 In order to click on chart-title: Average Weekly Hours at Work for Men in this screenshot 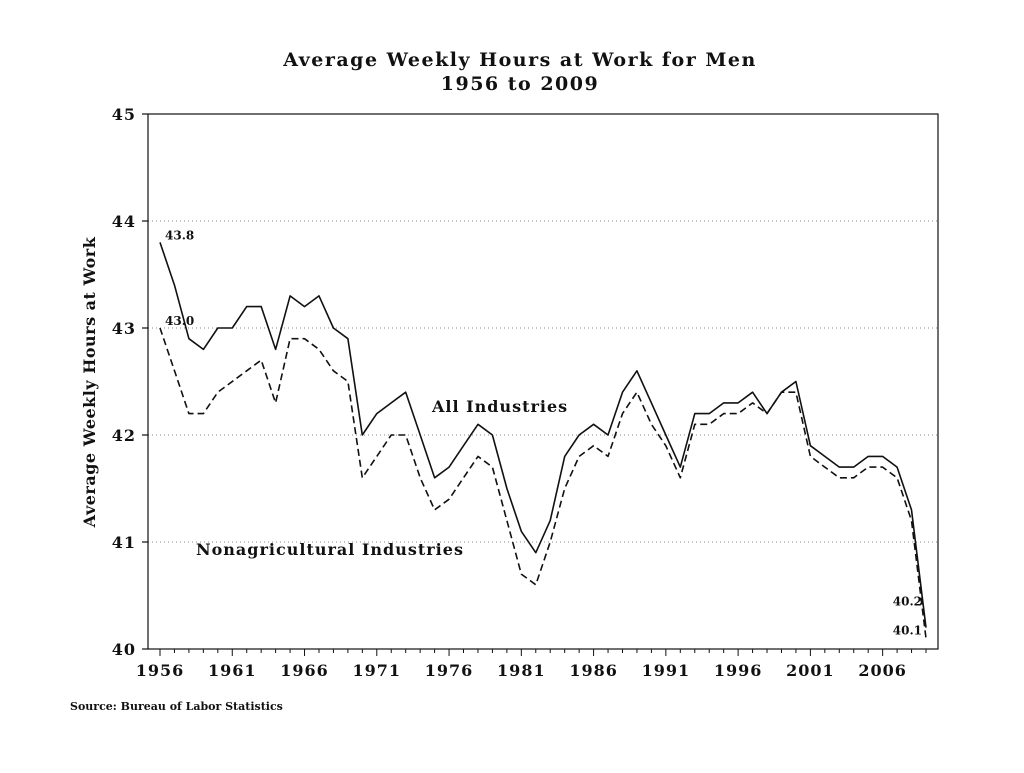, I will do `click(519, 60)`.